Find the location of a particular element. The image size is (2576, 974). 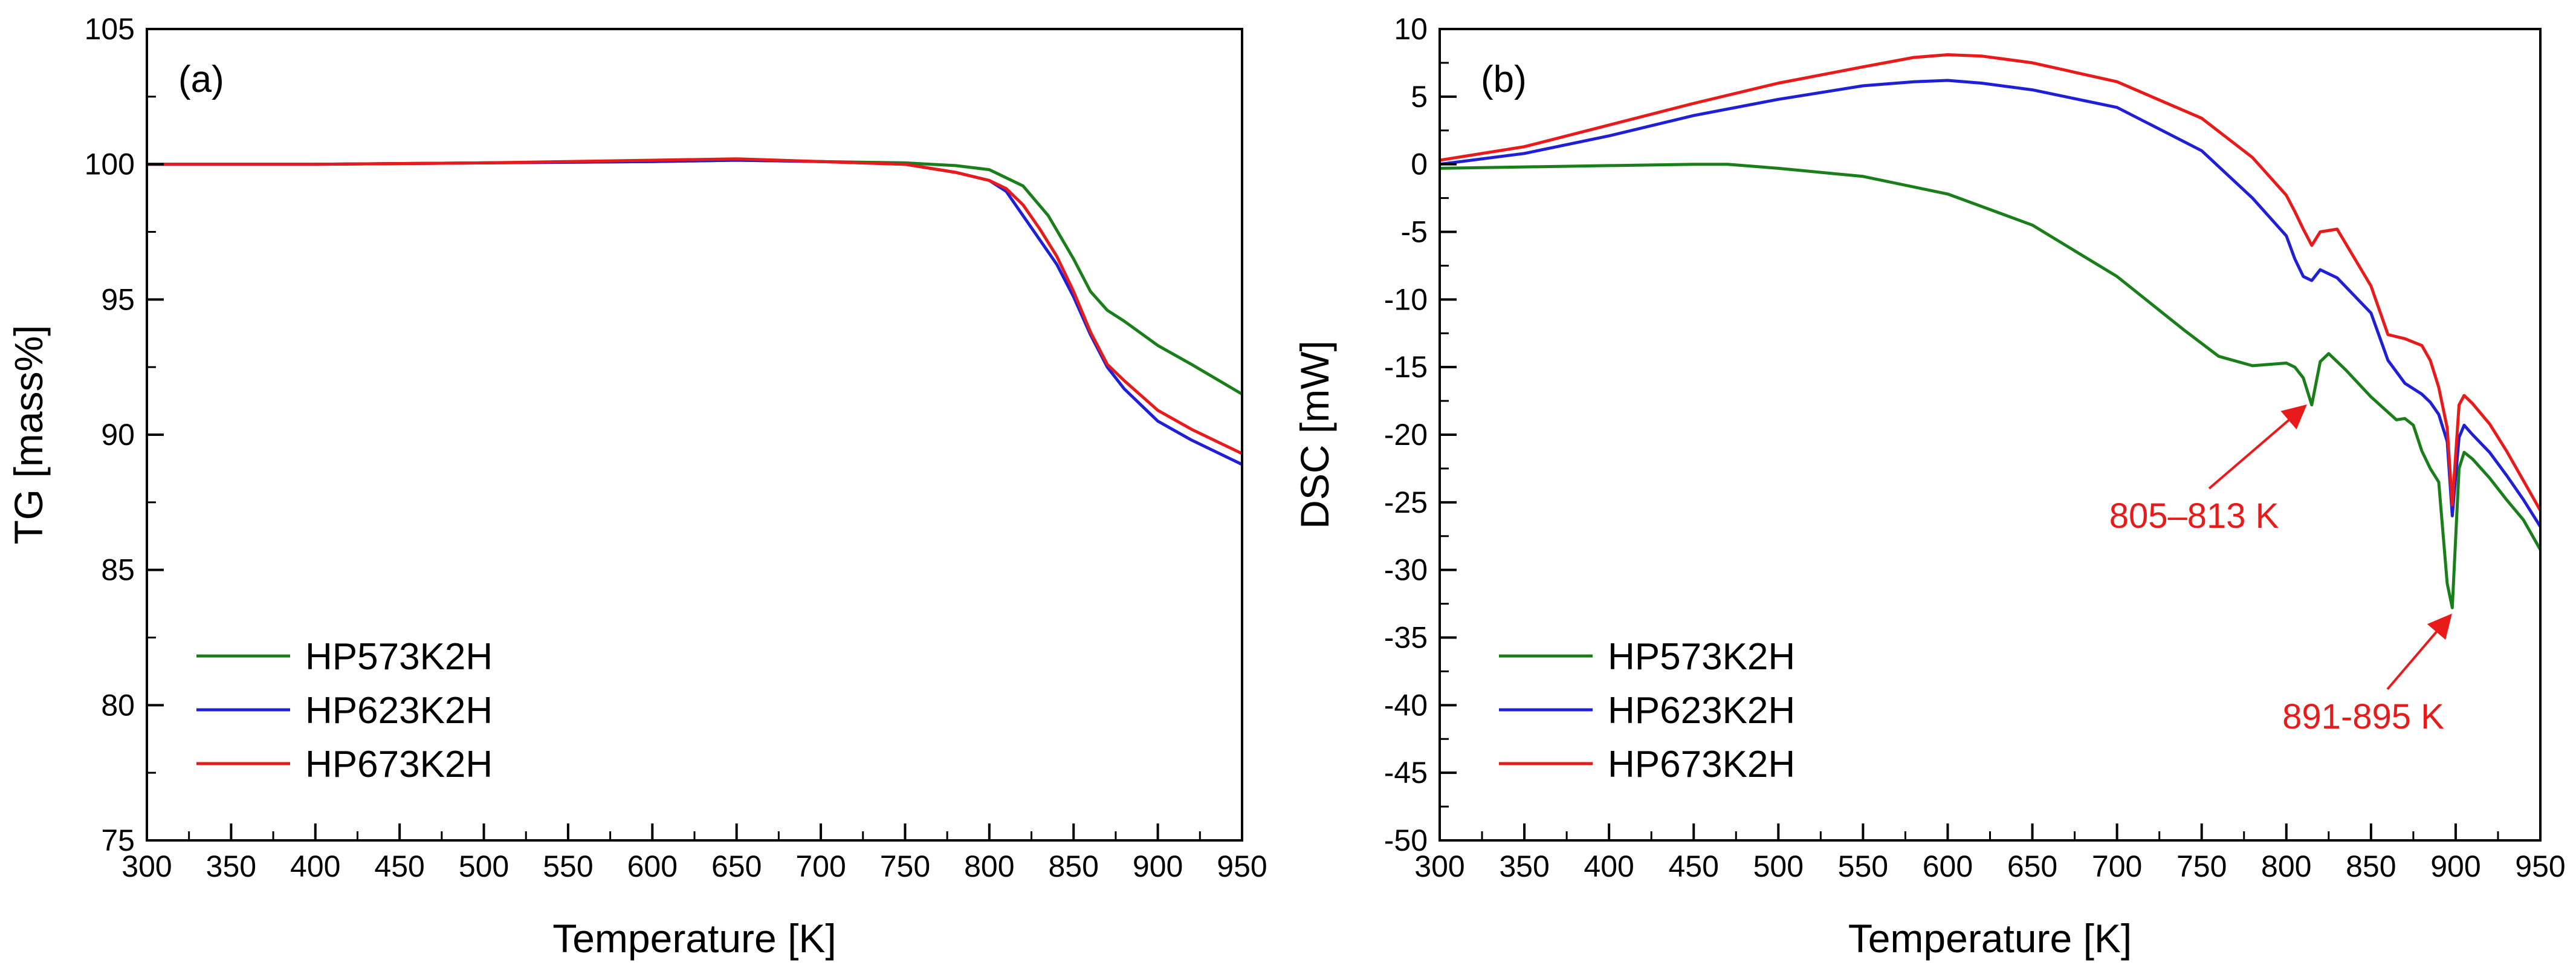

y-tick-label: 95 is located at coordinates (118, 299).